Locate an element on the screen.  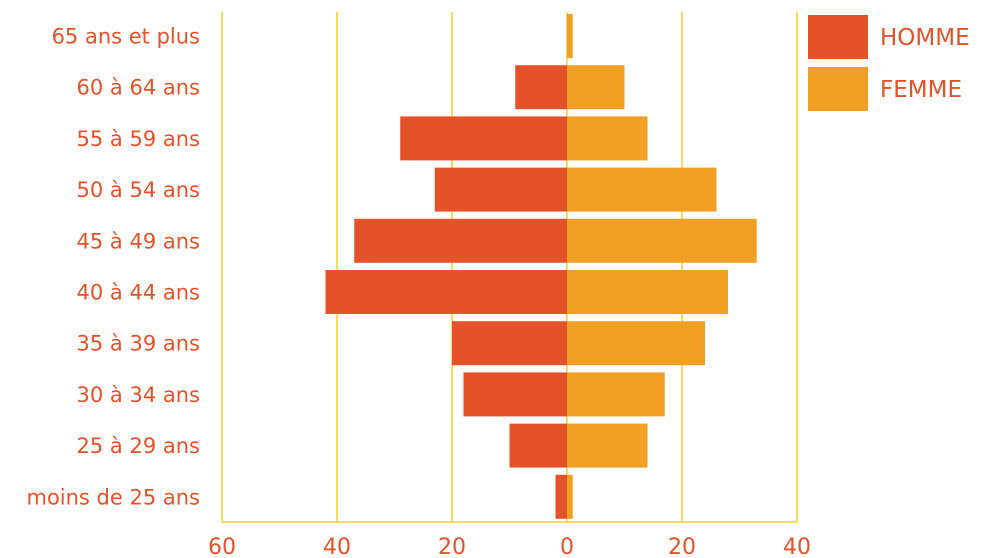
x-tick-labels: 60 40 20 0 20 40 is located at coordinates (509, 546).